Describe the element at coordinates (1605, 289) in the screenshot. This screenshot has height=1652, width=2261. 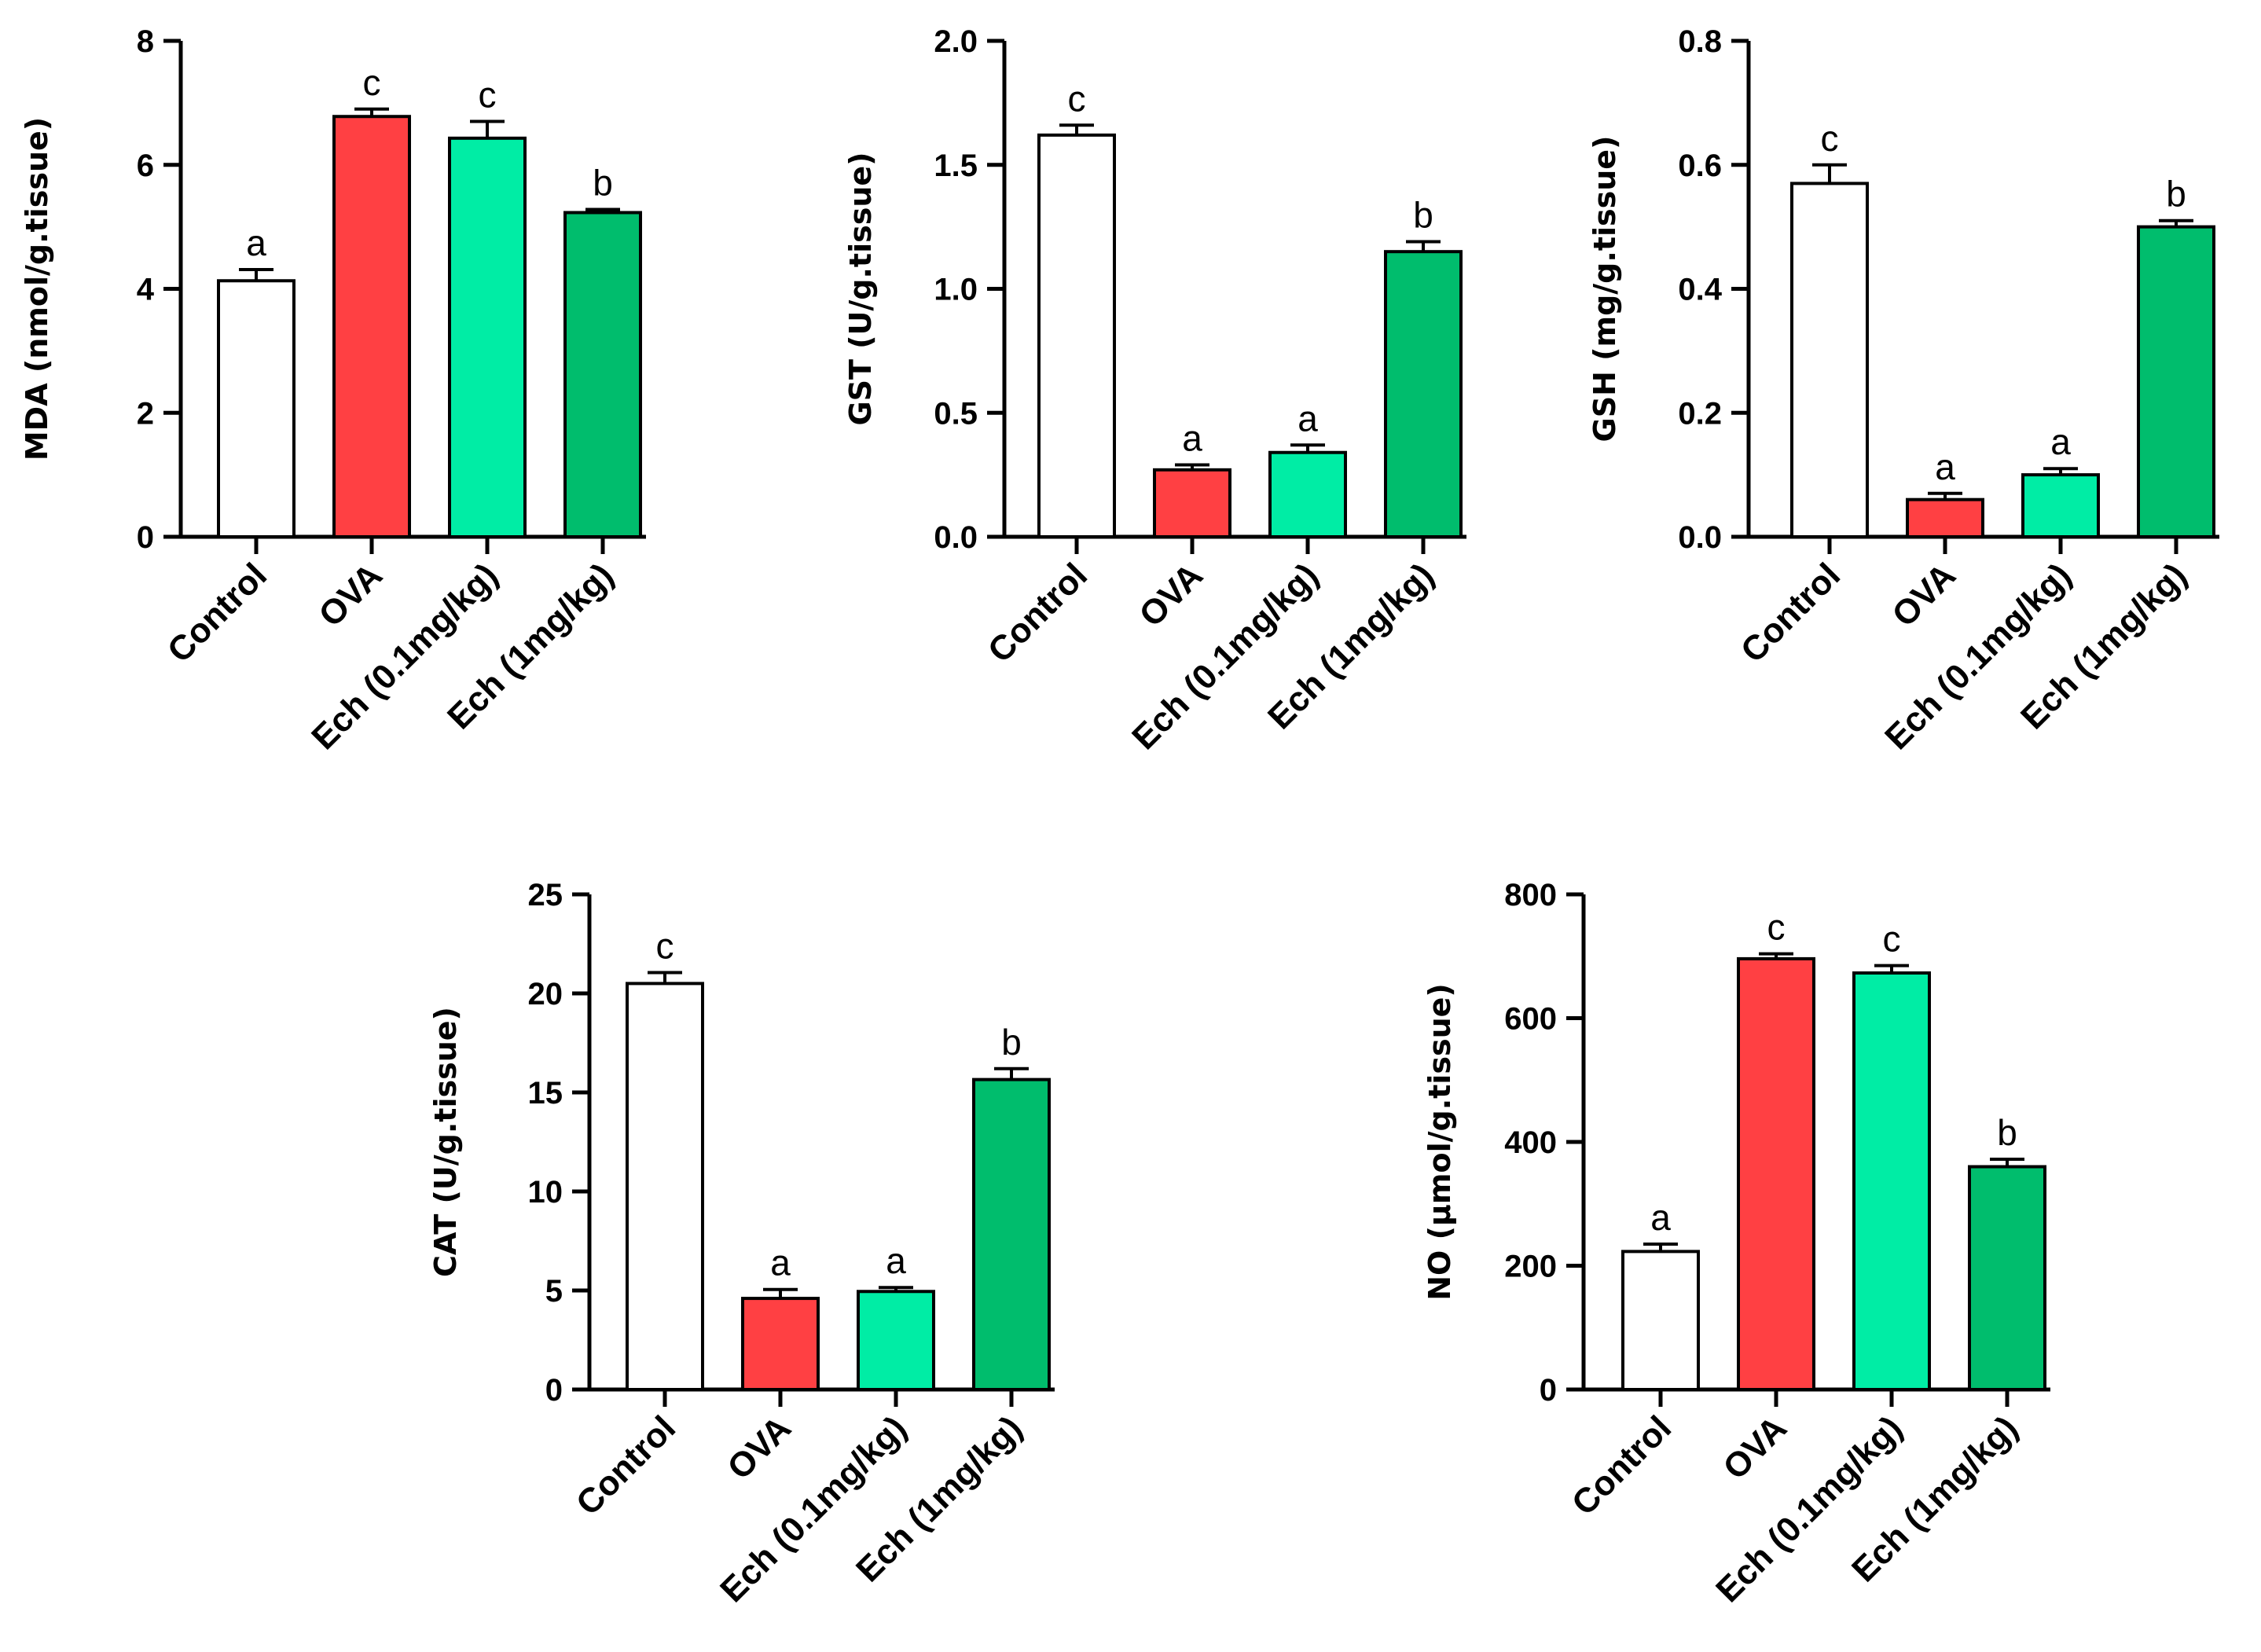
I see `y-axis-label: GSH (mg/g.tissue)` at that location.